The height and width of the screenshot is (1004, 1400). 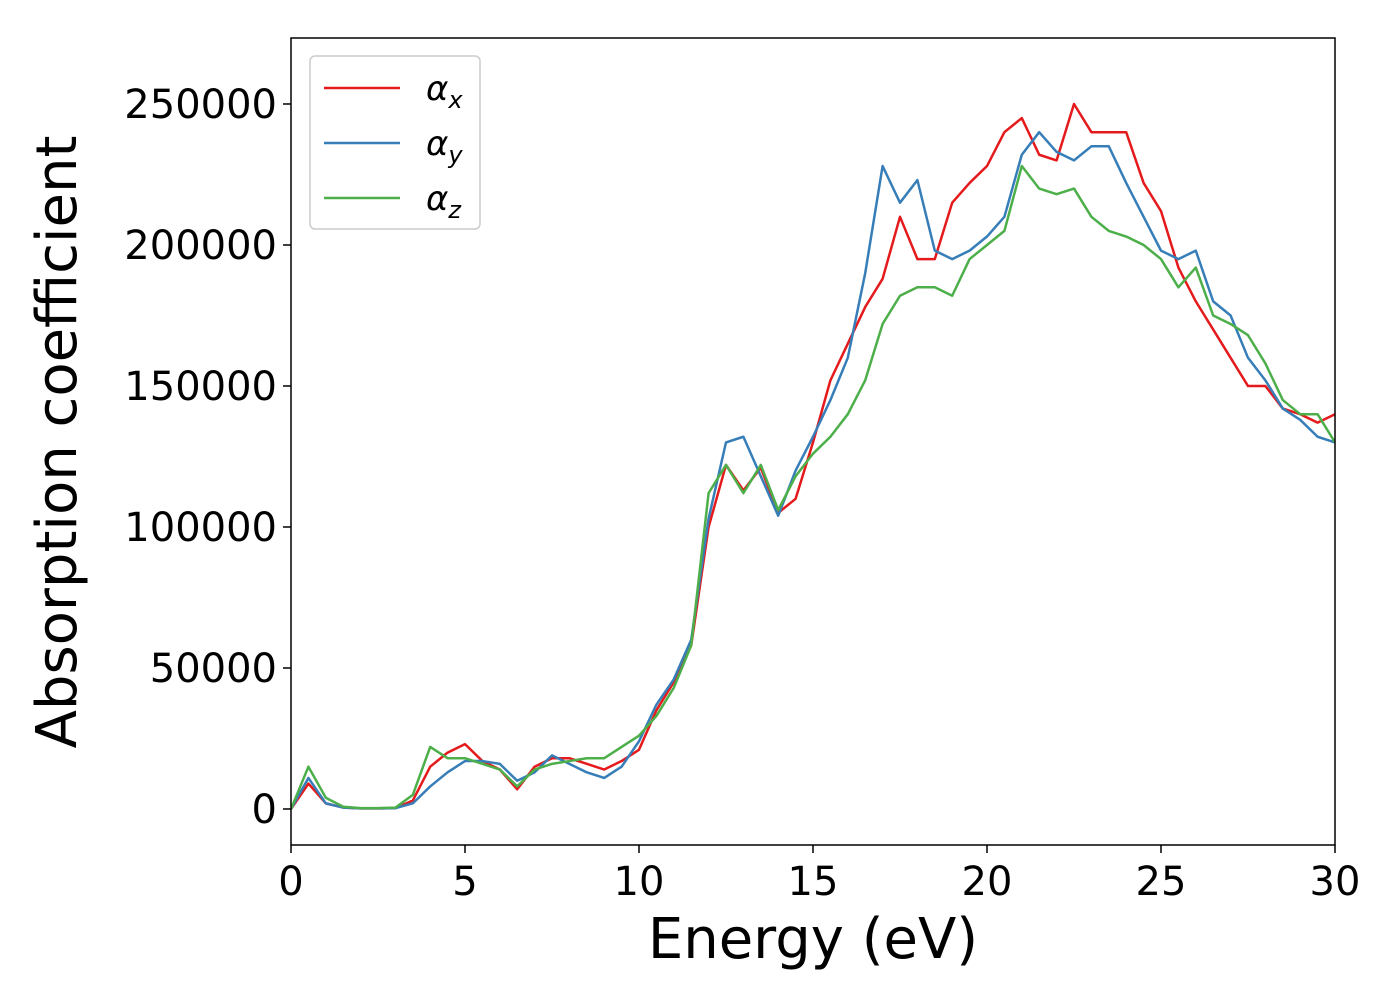 I want to click on x-tick-label: 0, so click(x=290, y=882).